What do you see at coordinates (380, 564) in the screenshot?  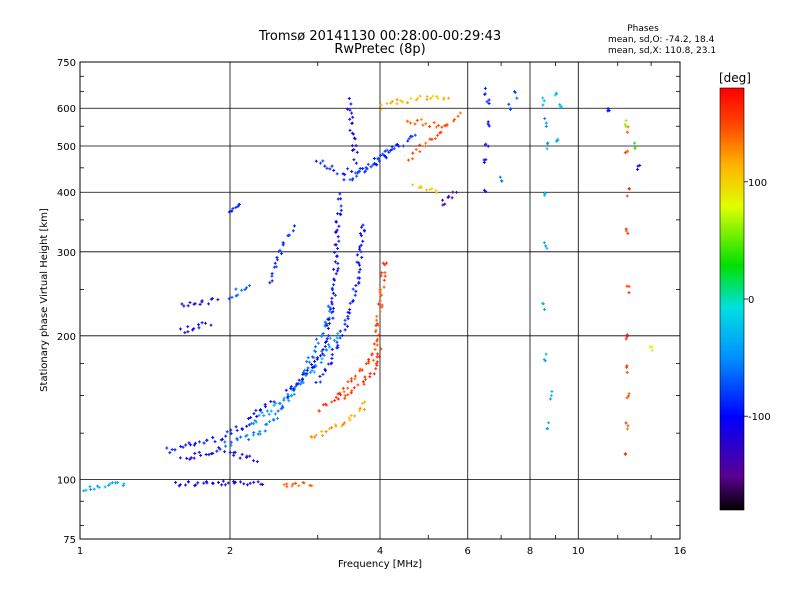 I see `x-axis-label: Frequency [MHz]` at bounding box center [380, 564].